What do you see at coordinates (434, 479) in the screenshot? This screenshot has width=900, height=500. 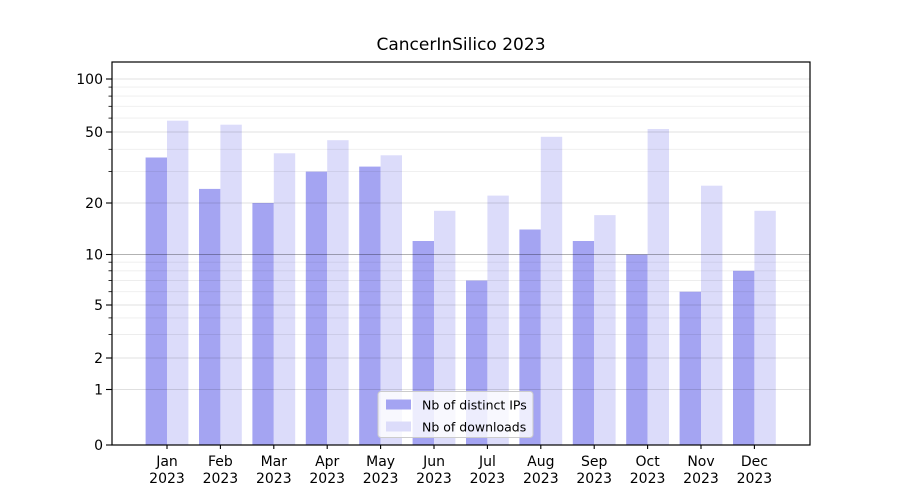 I see `x-tick-label-year-Jun: 2023` at bounding box center [434, 479].